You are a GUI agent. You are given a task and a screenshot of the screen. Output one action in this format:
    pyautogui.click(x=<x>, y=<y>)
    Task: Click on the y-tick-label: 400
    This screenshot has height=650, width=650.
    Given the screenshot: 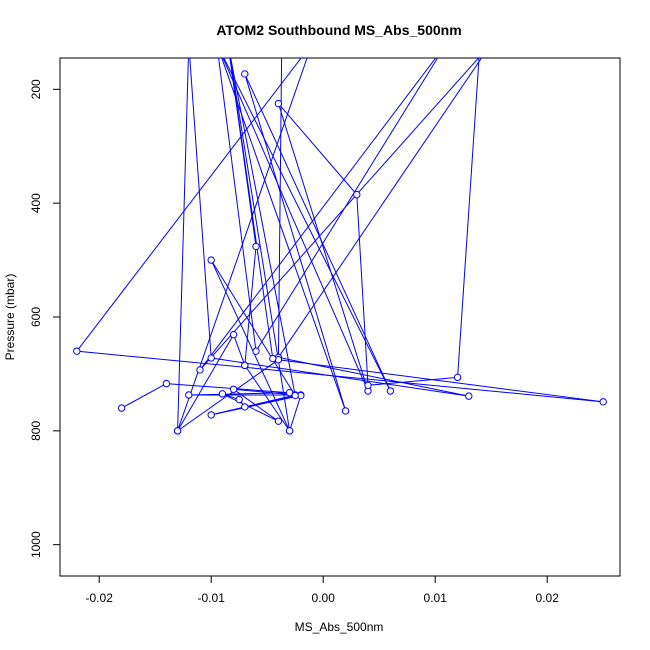 What is the action you would take?
    pyautogui.click(x=36, y=203)
    